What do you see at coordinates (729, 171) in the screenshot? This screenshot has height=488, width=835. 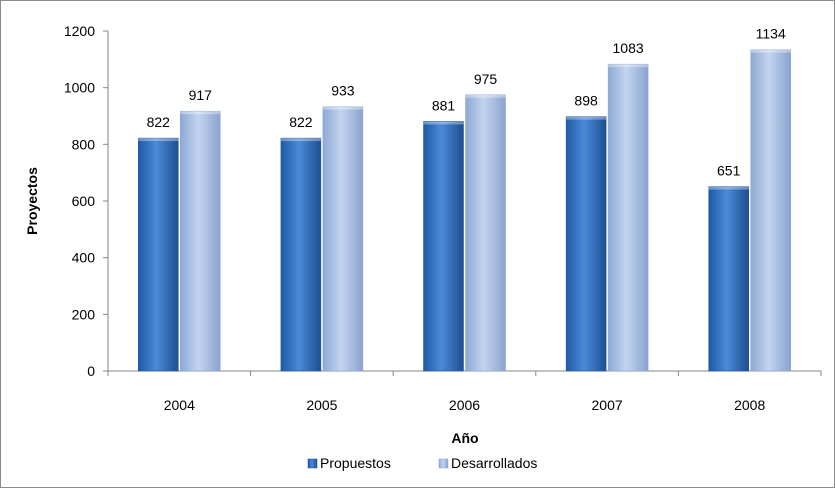 I see `data-label: 651` at bounding box center [729, 171].